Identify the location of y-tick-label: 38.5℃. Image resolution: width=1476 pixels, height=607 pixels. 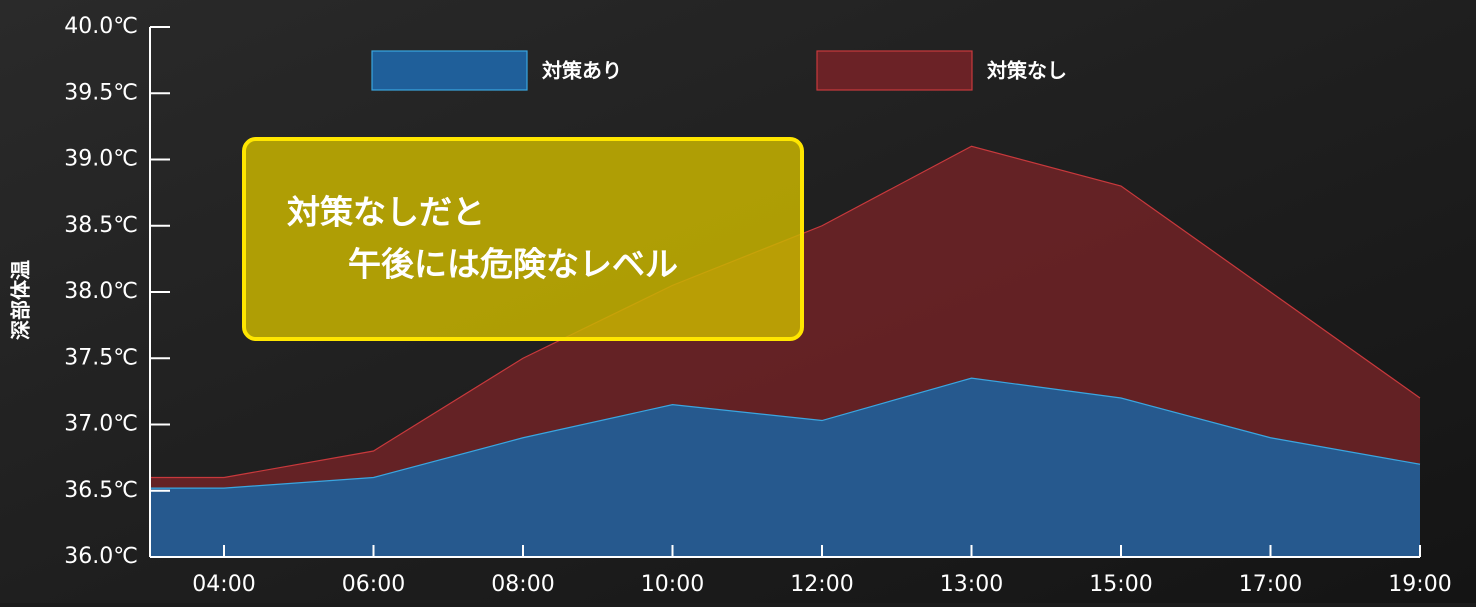
(101, 225).